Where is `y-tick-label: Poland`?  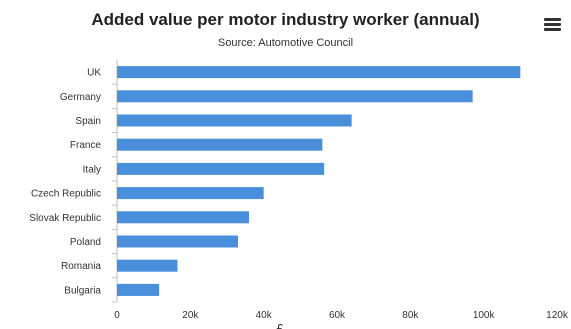 y-tick-label: Poland is located at coordinates (85, 242).